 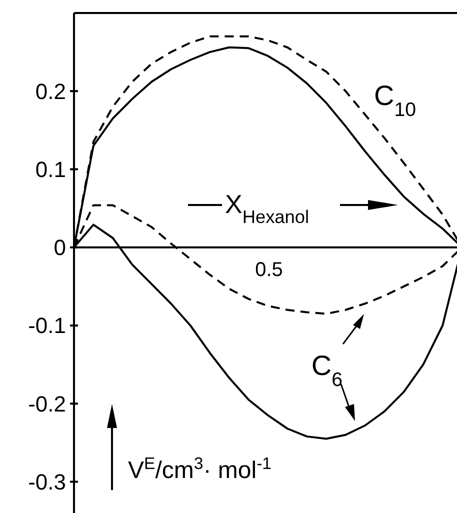 I want to click on y-tick-label: -0.2, so click(x=47, y=403).